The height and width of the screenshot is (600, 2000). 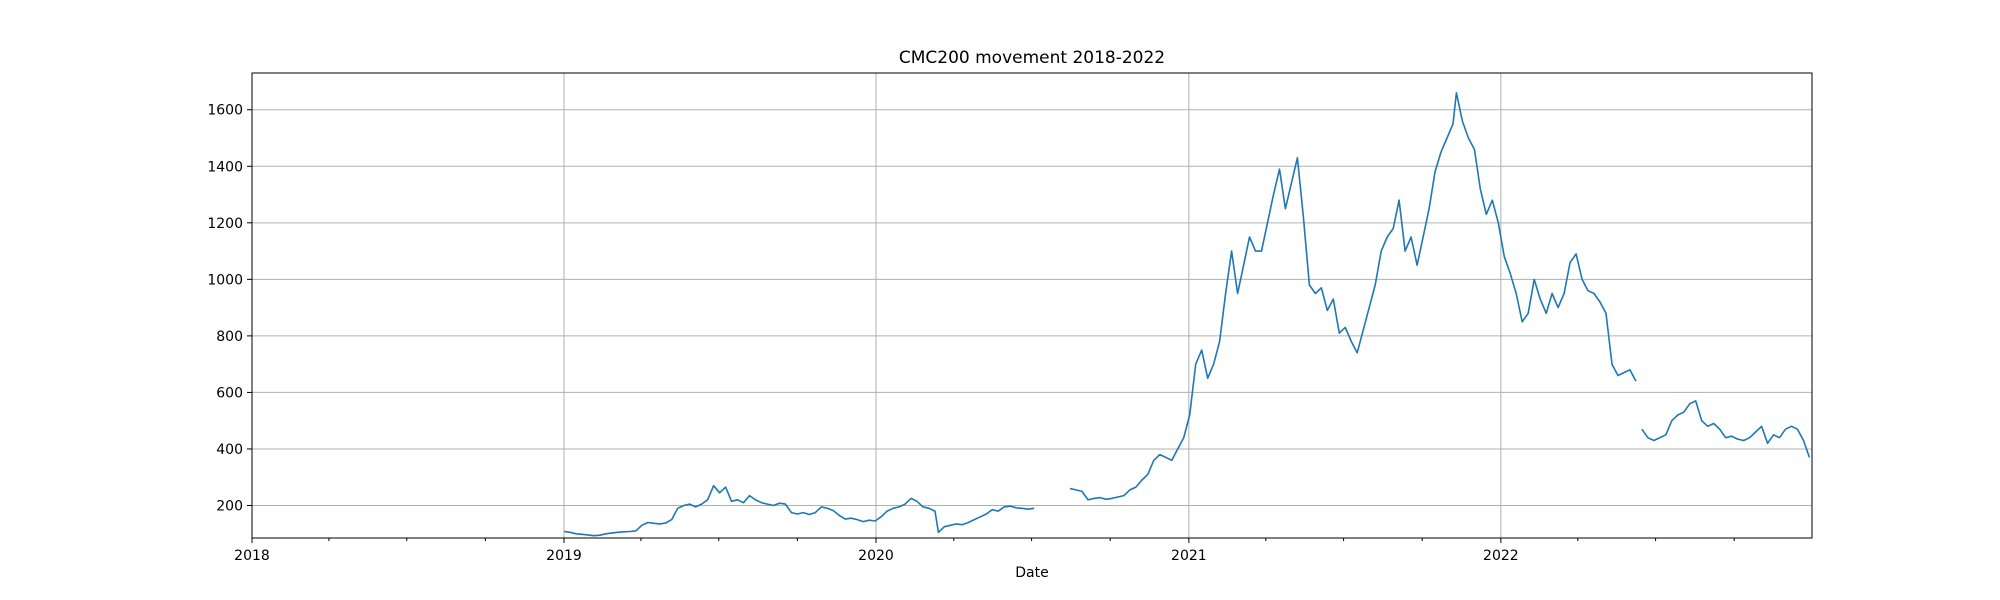 What do you see at coordinates (1501, 556) in the screenshot?
I see `x-tick-label: 2022` at bounding box center [1501, 556].